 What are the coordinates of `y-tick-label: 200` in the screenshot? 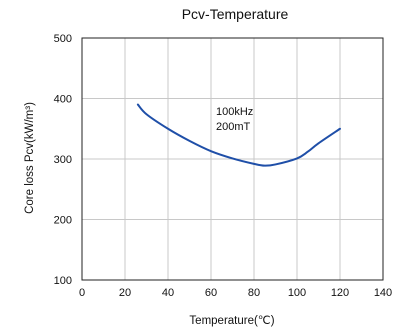 It's located at (63, 221).